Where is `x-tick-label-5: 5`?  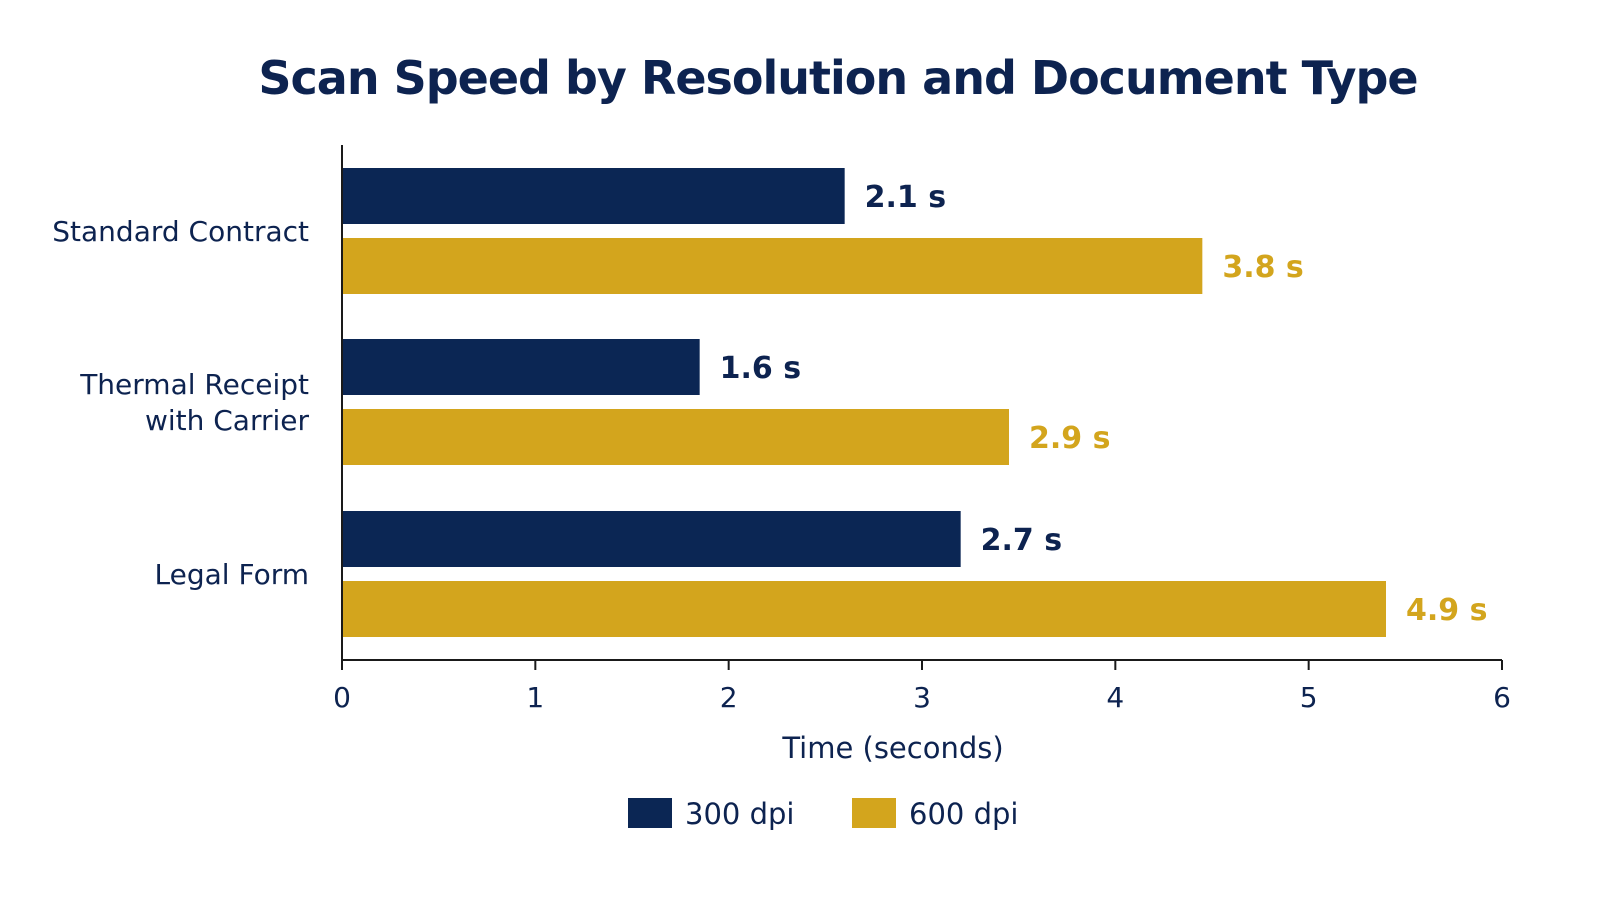 x-tick-label-5: 5 is located at coordinates (1309, 697).